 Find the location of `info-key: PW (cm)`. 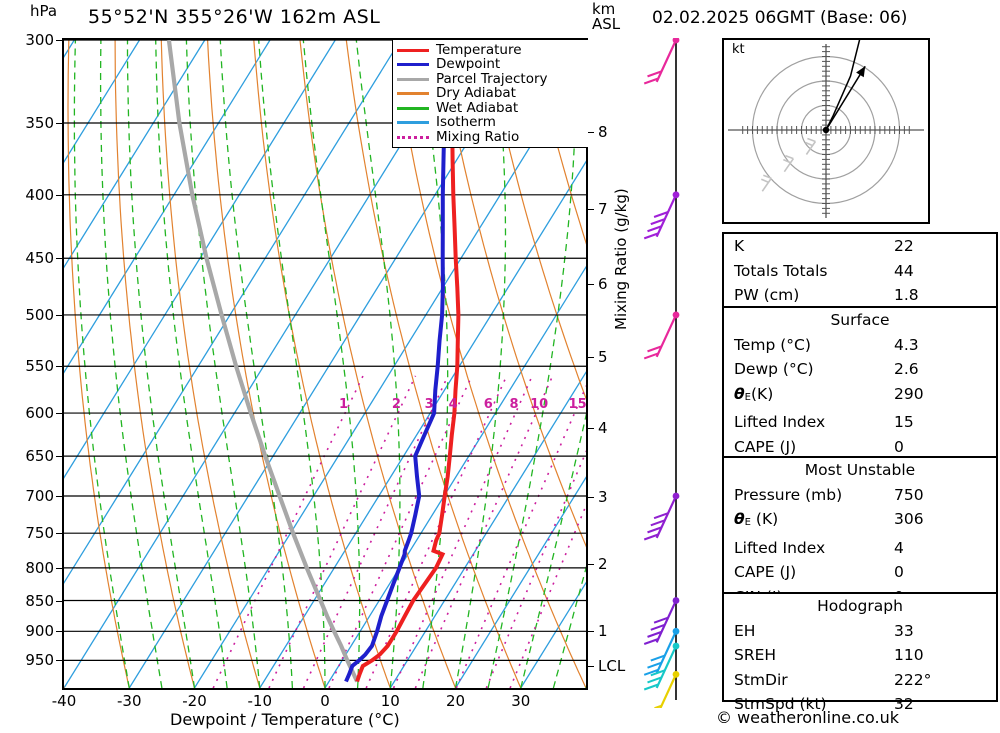

info-key: PW (cm) is located at coordinates (767, 295).